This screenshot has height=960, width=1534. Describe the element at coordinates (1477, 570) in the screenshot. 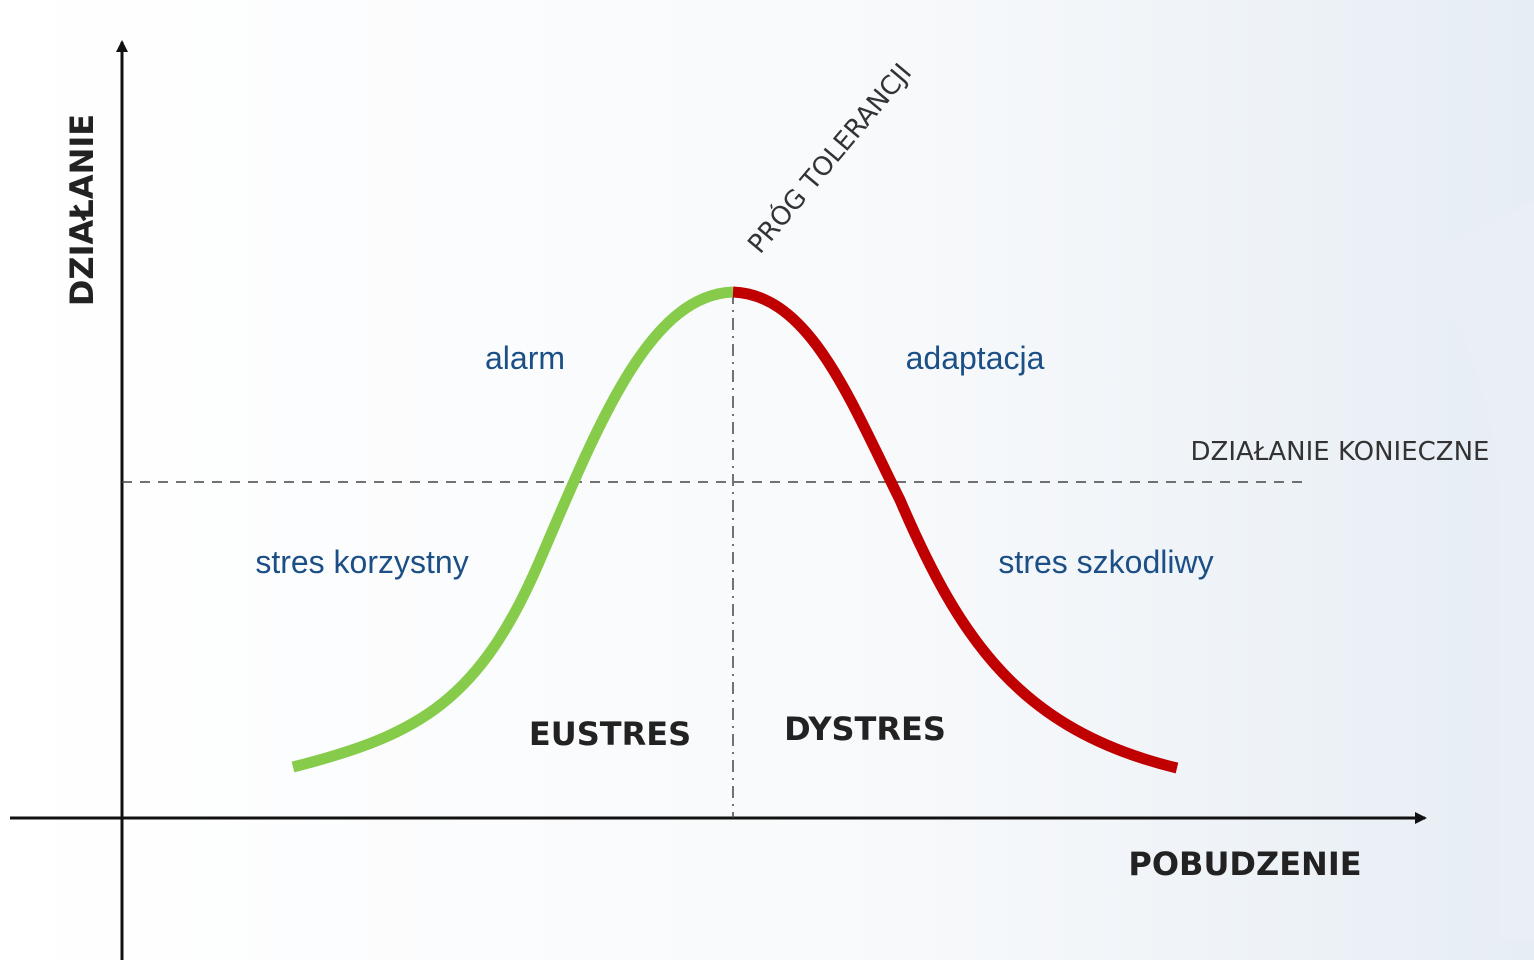

I see `watermark` at that location.